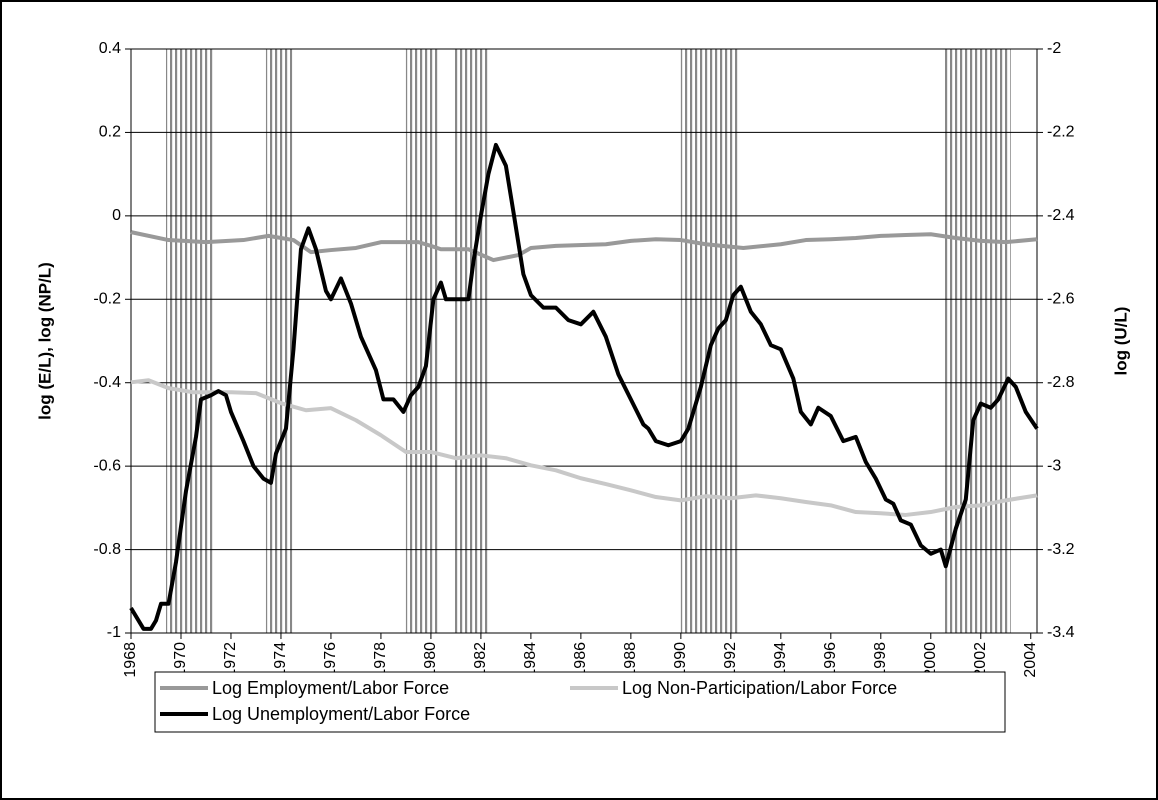  Describe the element at coordinates (380, 660) in the screenshot. I see `x-tick-label: 1978` at that location.